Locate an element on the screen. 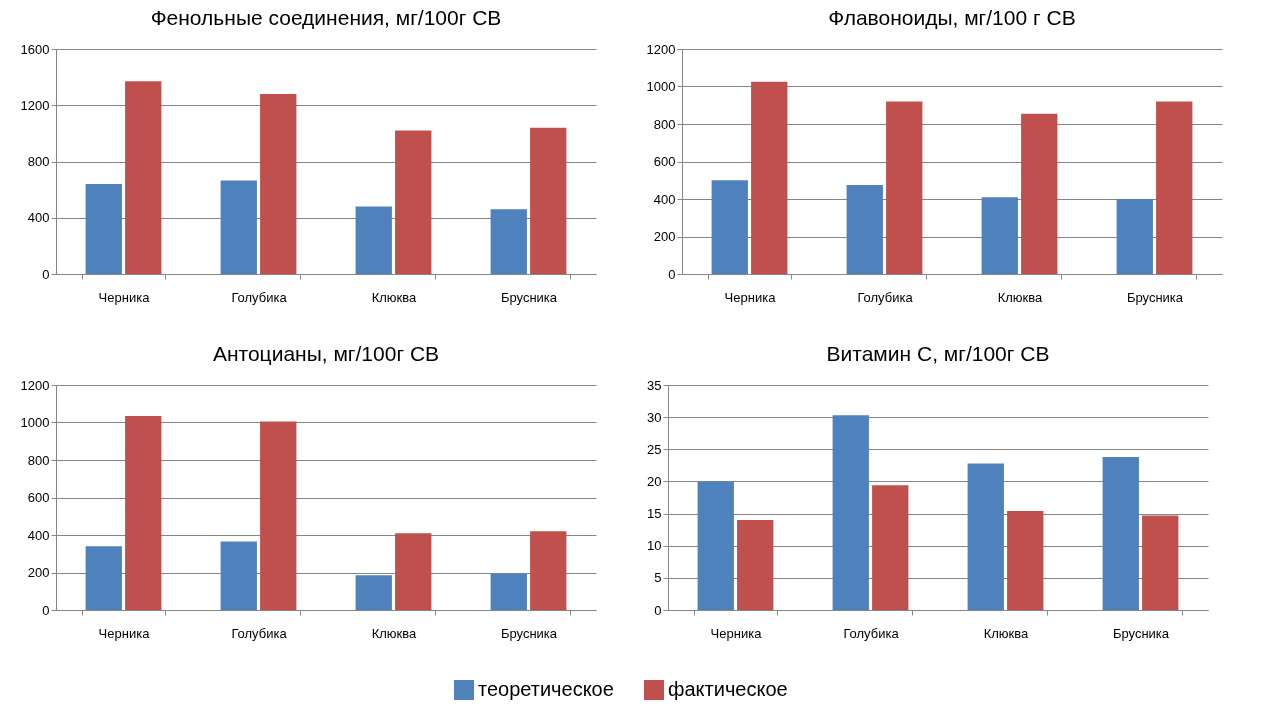  chart-title: Флавоноиды, мг/100 г СВ is located at coordinates (952, 17).